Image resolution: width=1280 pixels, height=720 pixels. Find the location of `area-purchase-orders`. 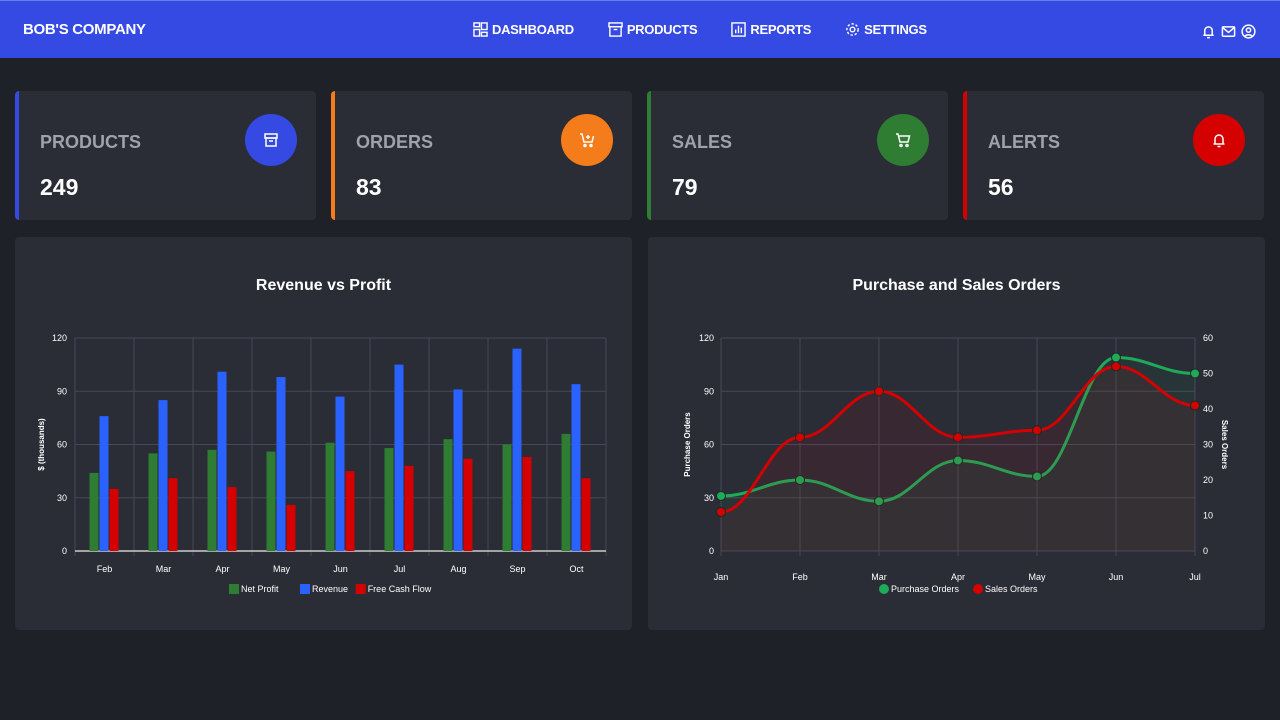

area-purchase-orders is located at coordinates (958, 454).